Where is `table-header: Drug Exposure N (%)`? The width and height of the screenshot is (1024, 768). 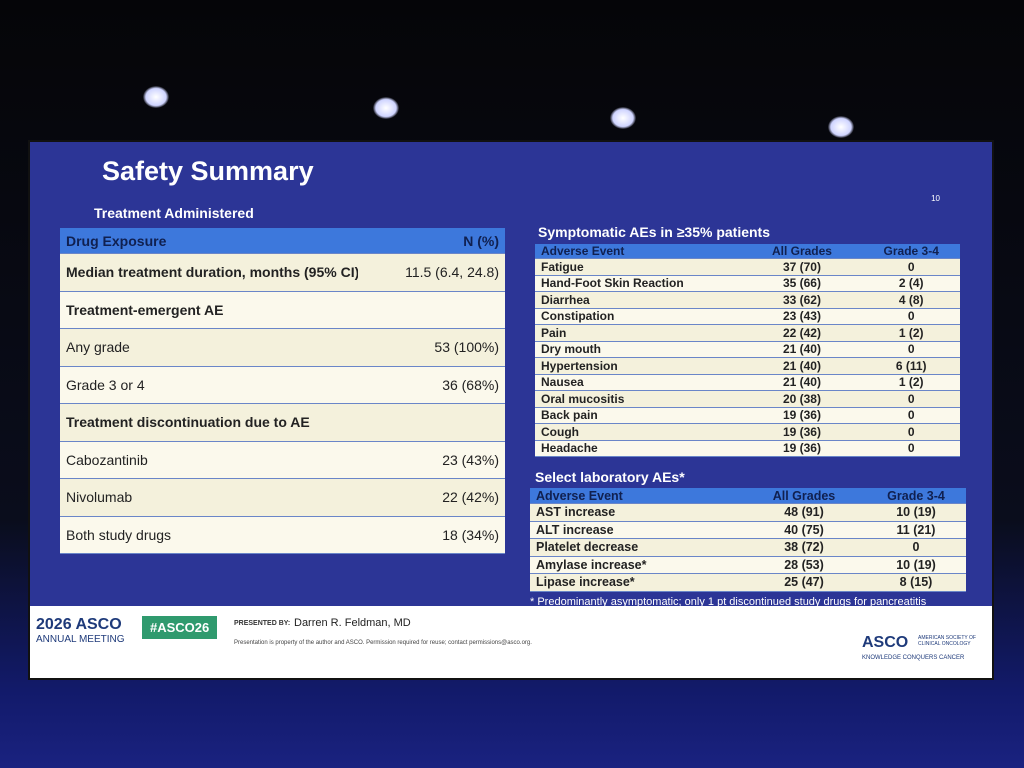 table-header: Drug Exposure N (%) is located at coordinates (282, 241).